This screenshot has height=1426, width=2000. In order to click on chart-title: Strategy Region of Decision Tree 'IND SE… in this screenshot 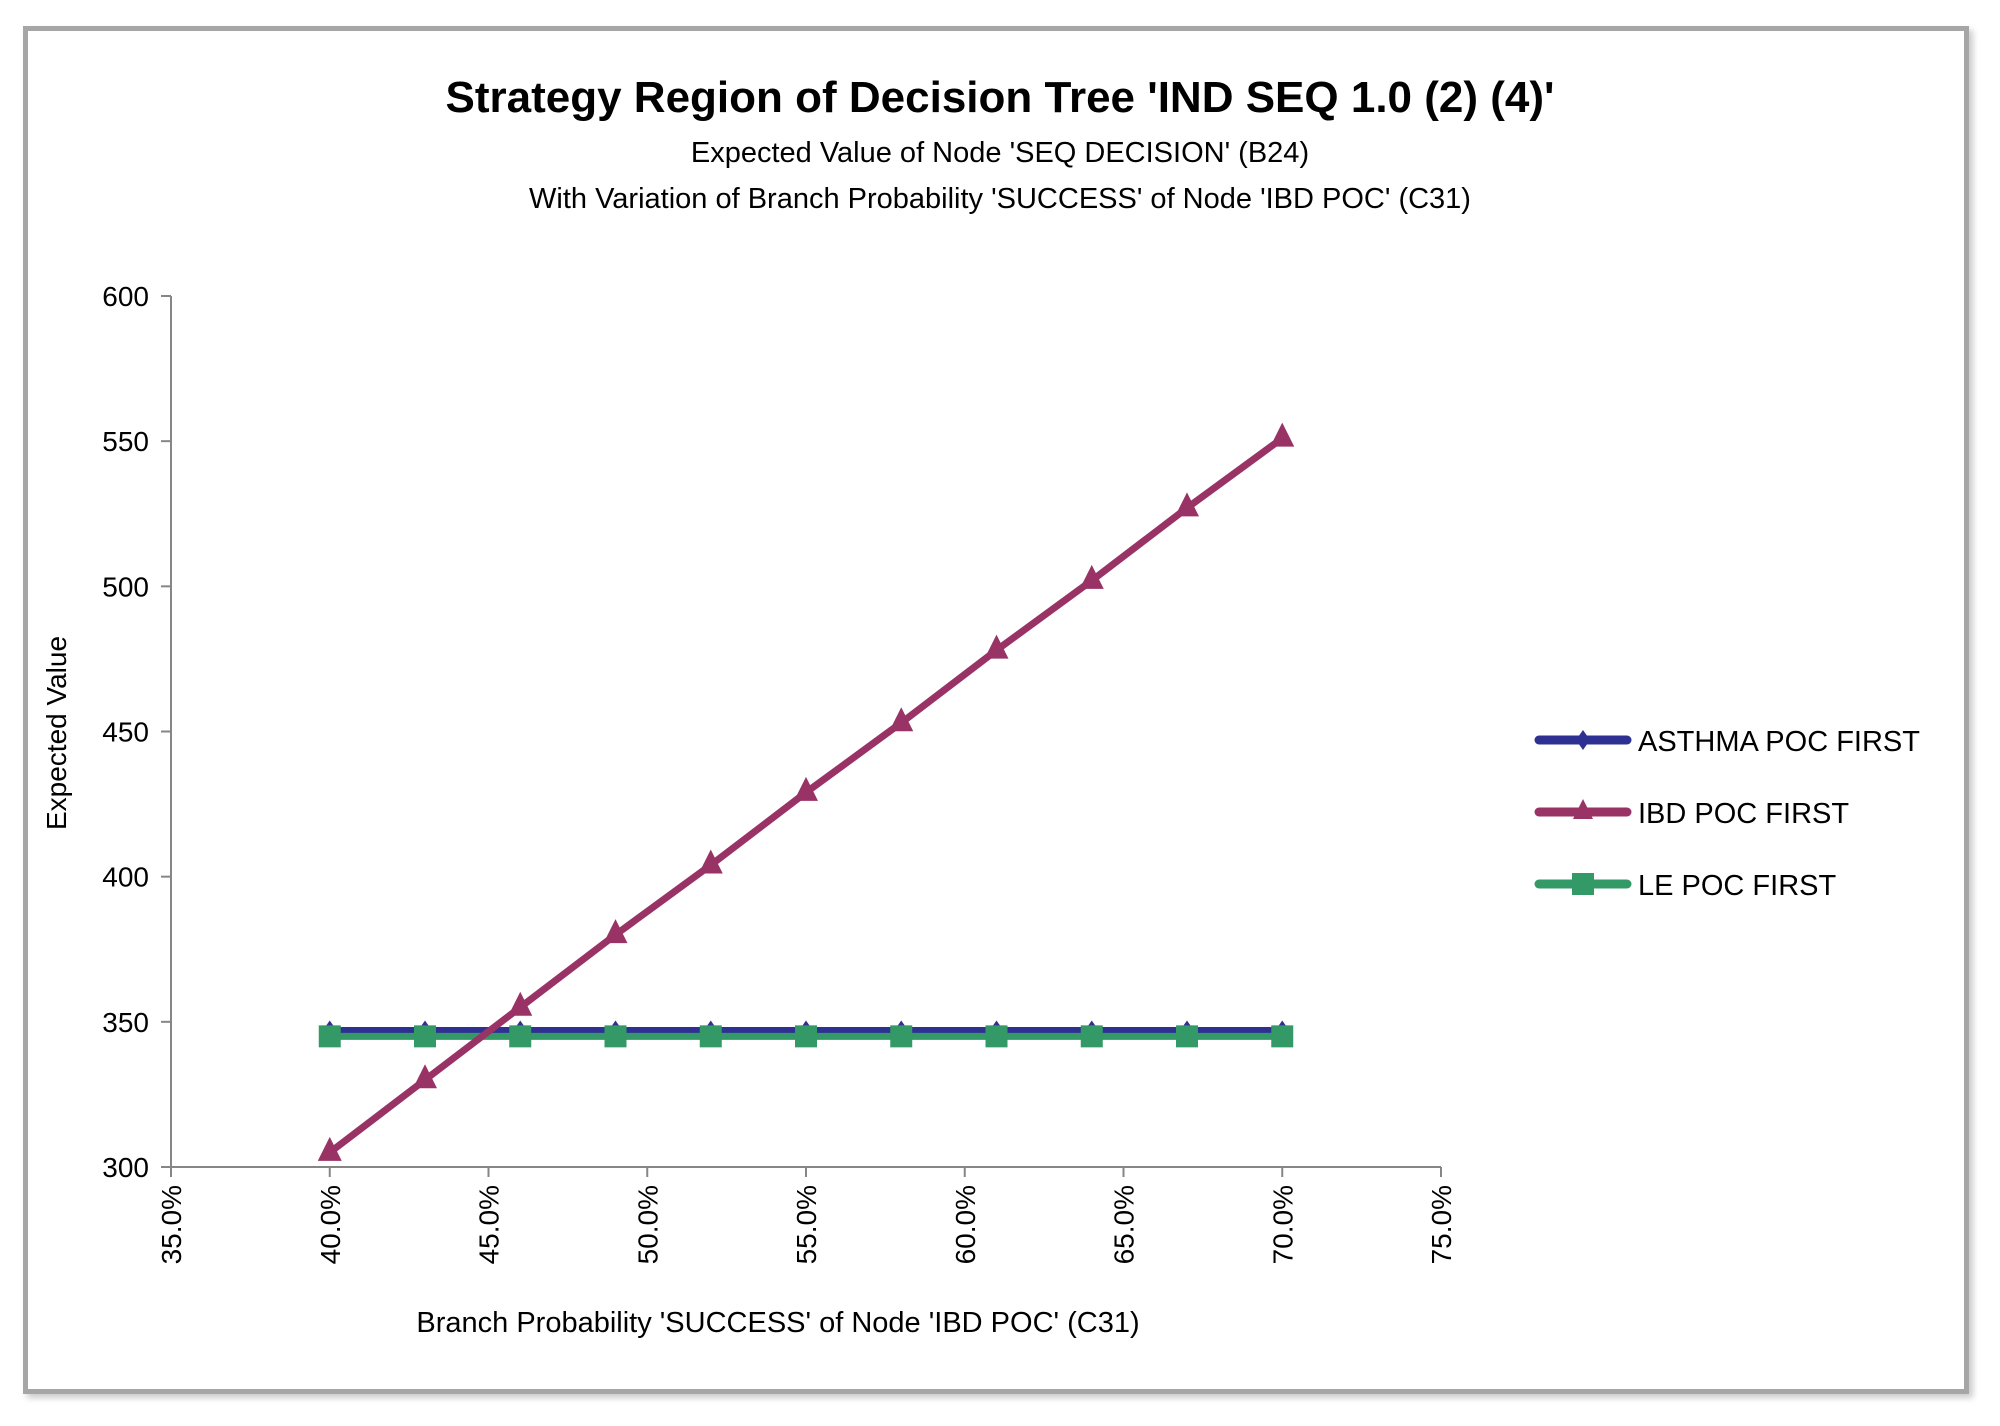, I will do `click(1000, 97)`.